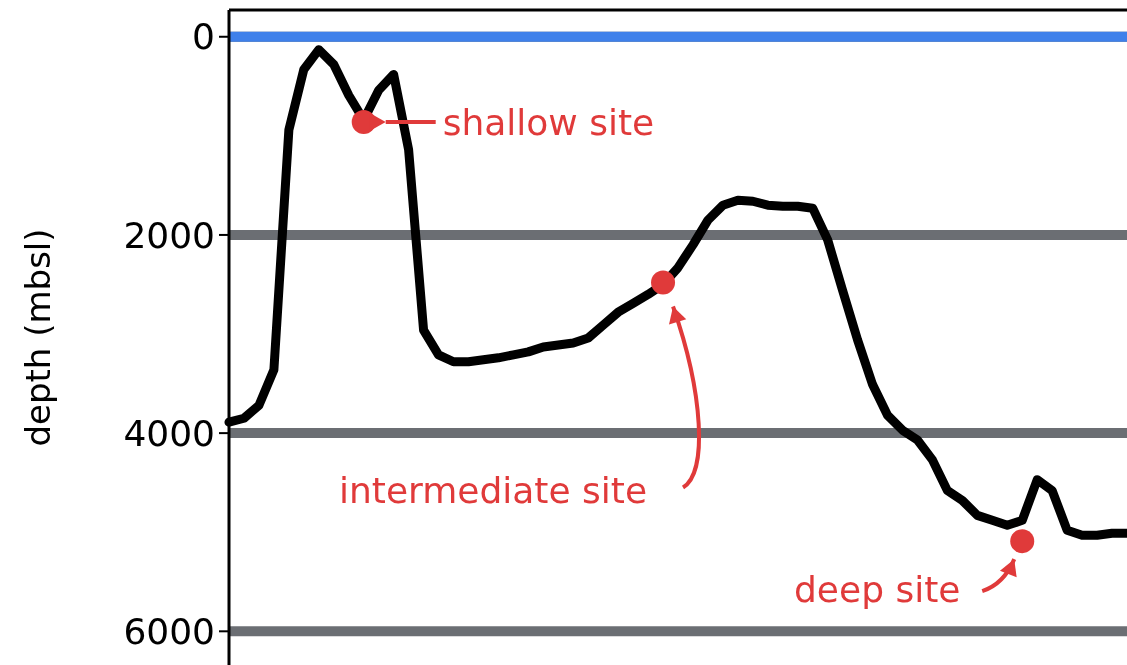 The width and height of the screenshot is (1127, 665). Describe the element at coordinates (548, 122) in the screenshot. I see `annotation: shallow site` at that location.